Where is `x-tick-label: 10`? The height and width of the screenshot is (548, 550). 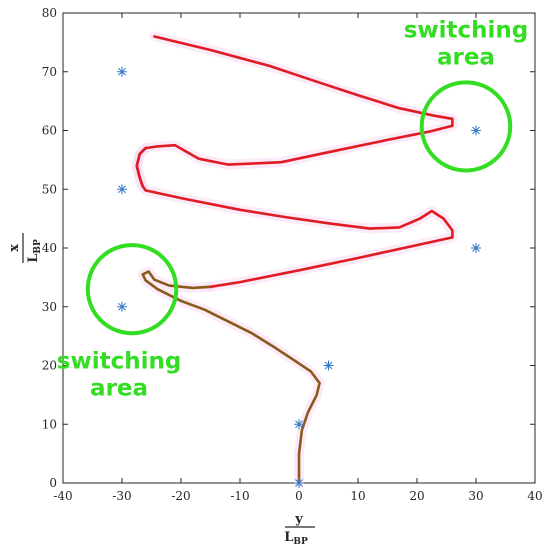
x-tick-label: 10 is located at coordinates (357, 496).